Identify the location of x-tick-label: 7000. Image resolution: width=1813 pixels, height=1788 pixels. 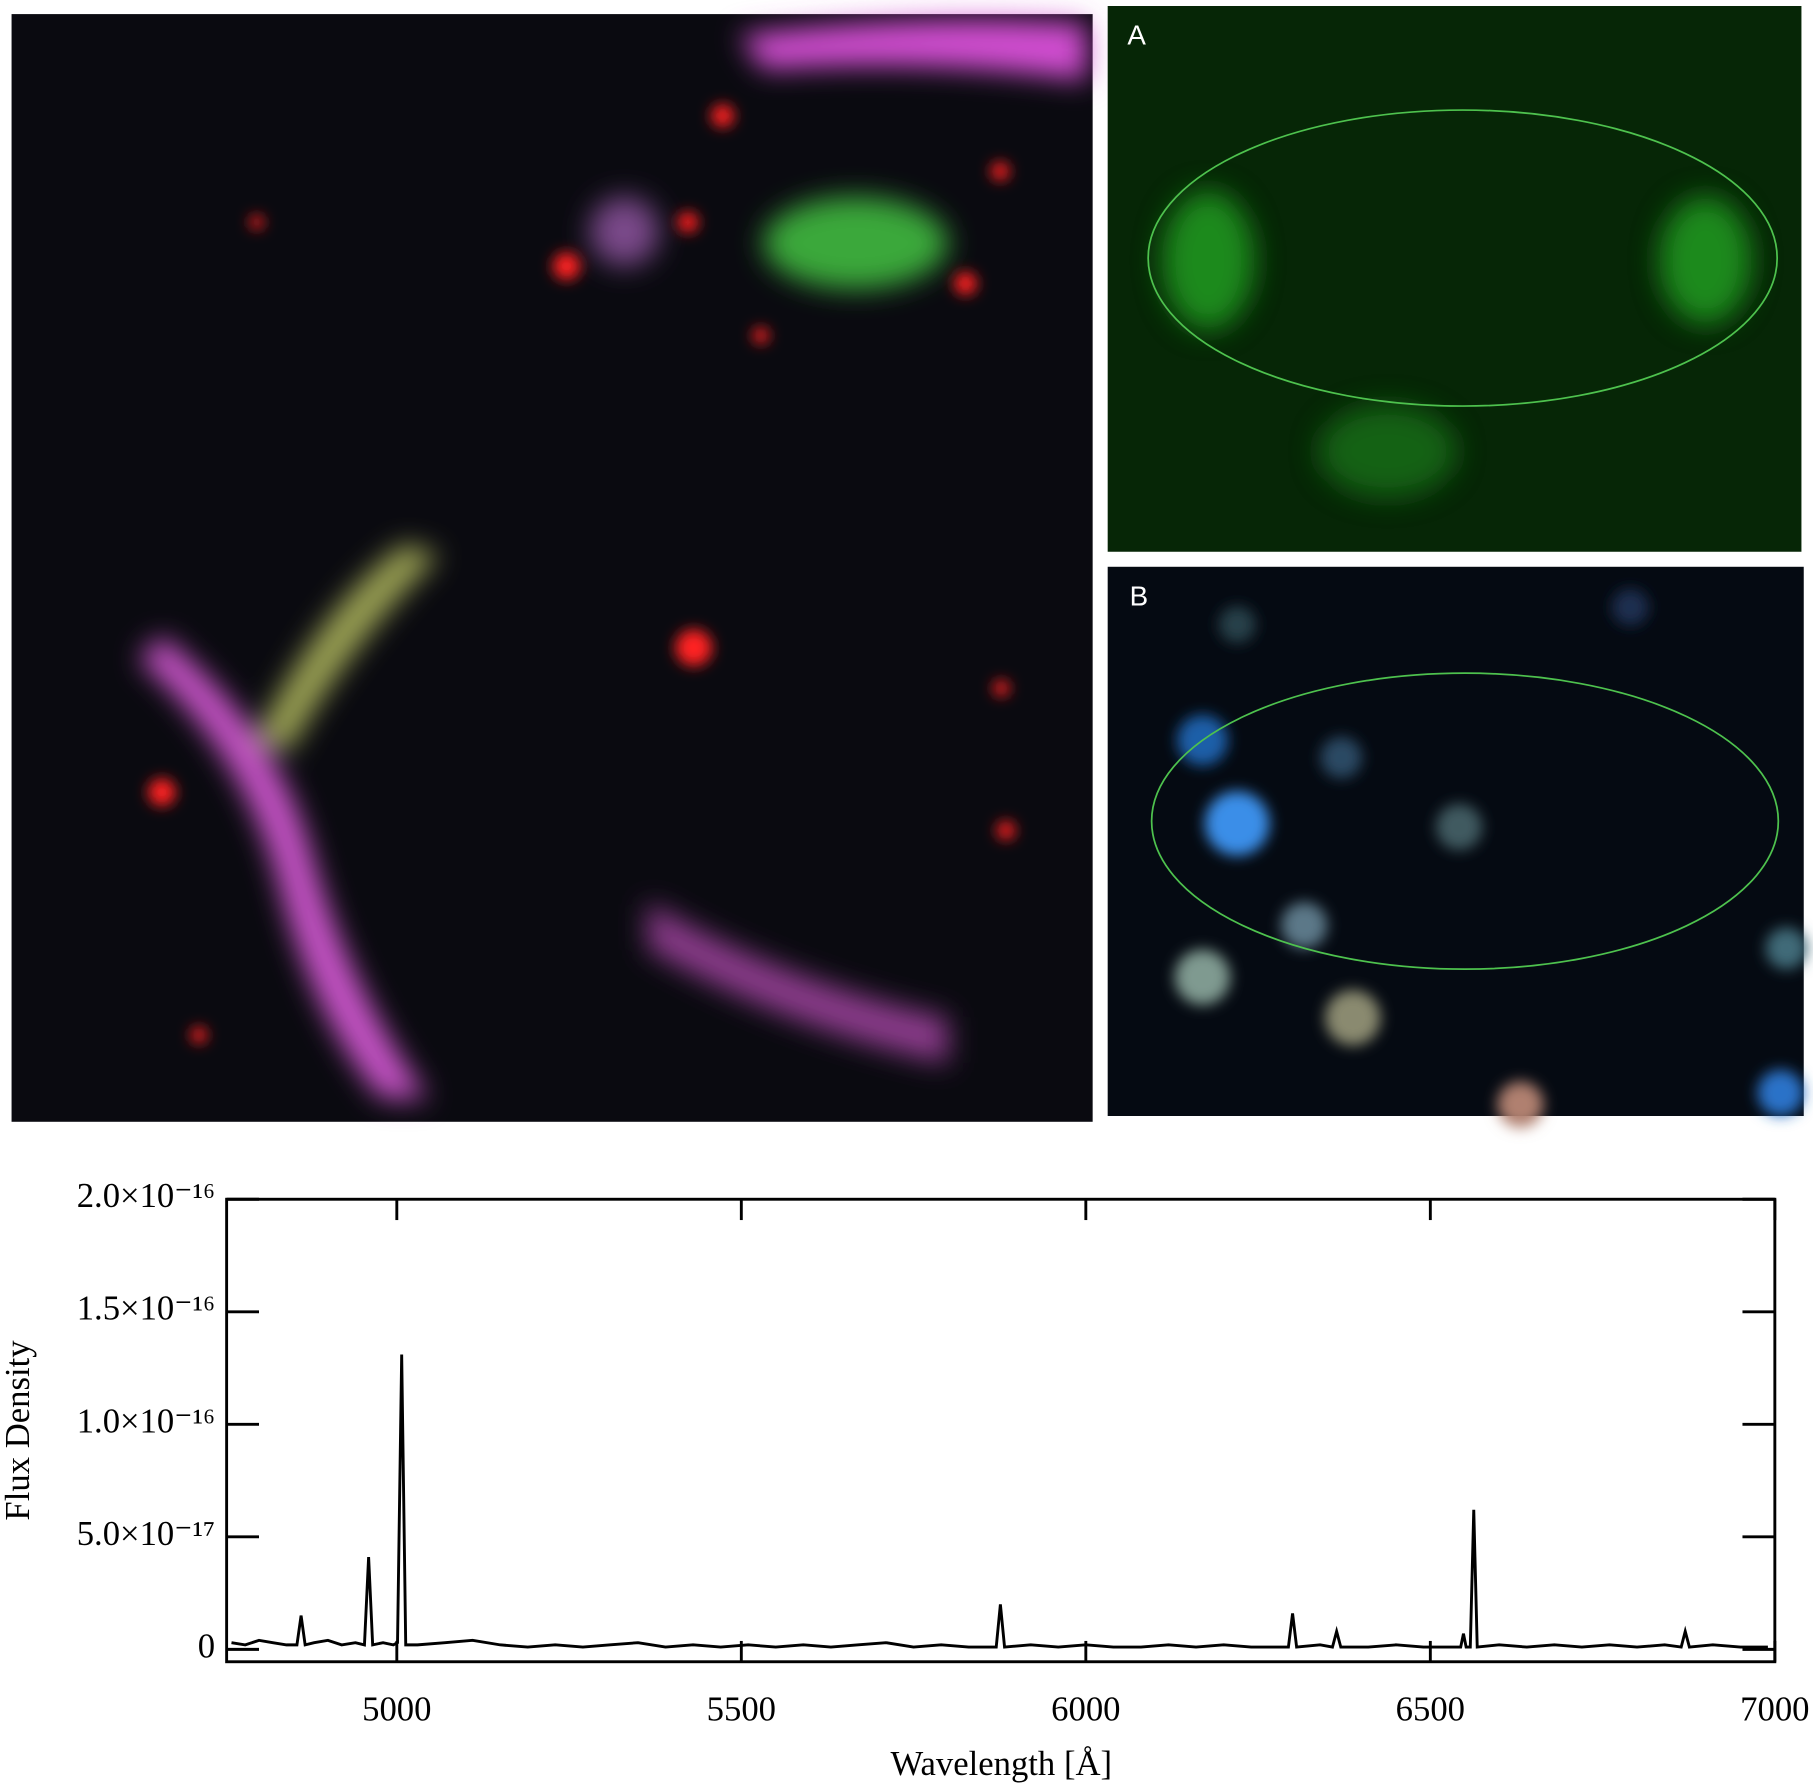
(1774, 1709).